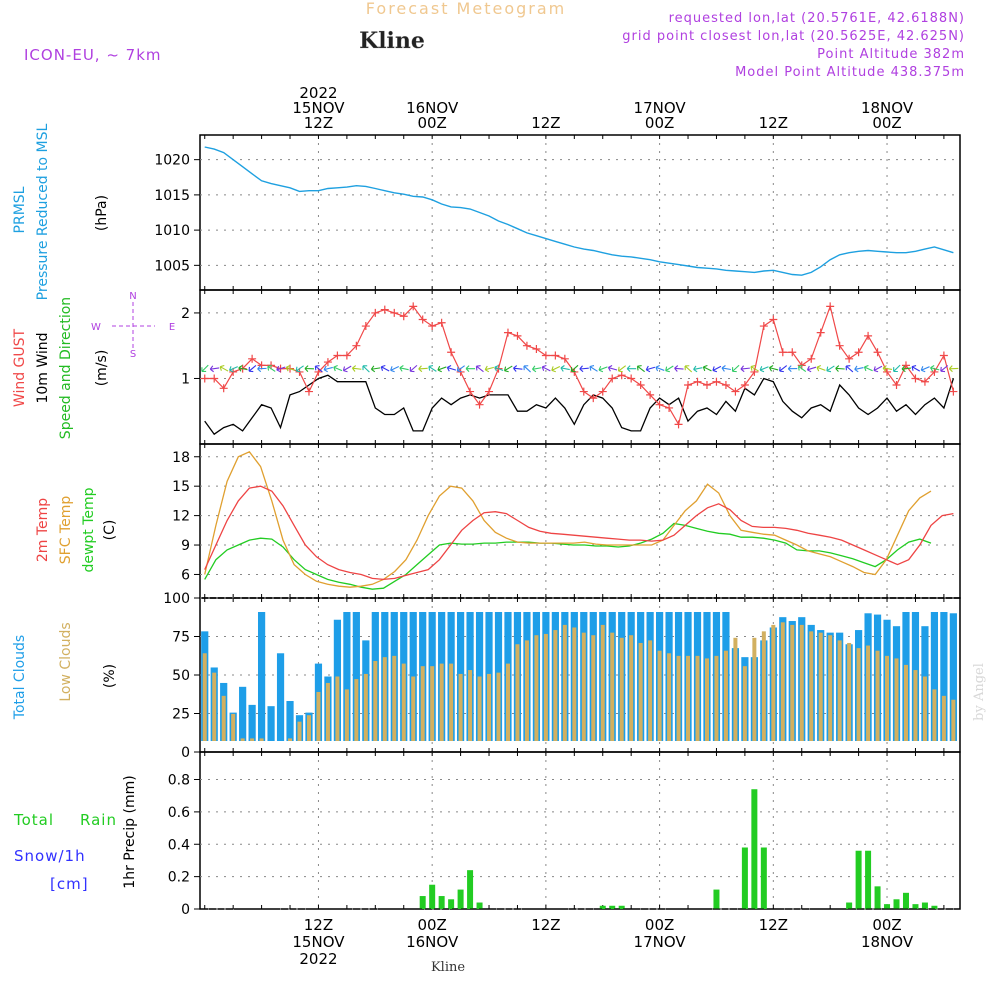 The width and height of the screenshot is (1000, 1004). What do you see at coordinates (179, 845) in the screenshot?
I see `y-tick-label: 0.4` at bounding box center [179, 845].